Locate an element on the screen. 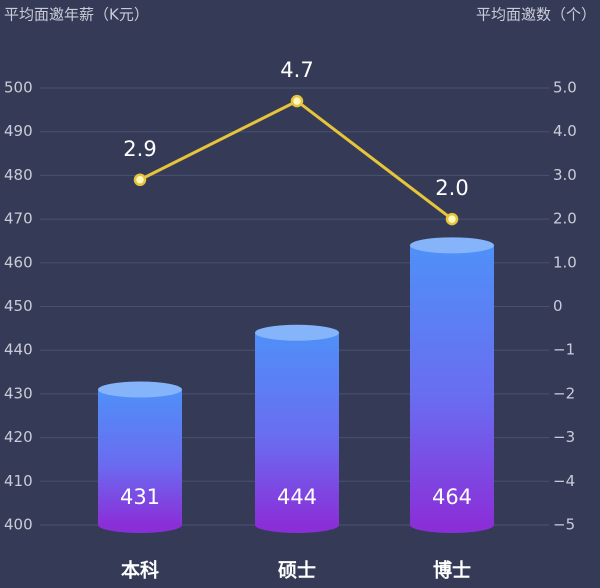 The height and width of the screenshot is (588, 600). y-tick-label: 440 is located at coordinates (18, 350).